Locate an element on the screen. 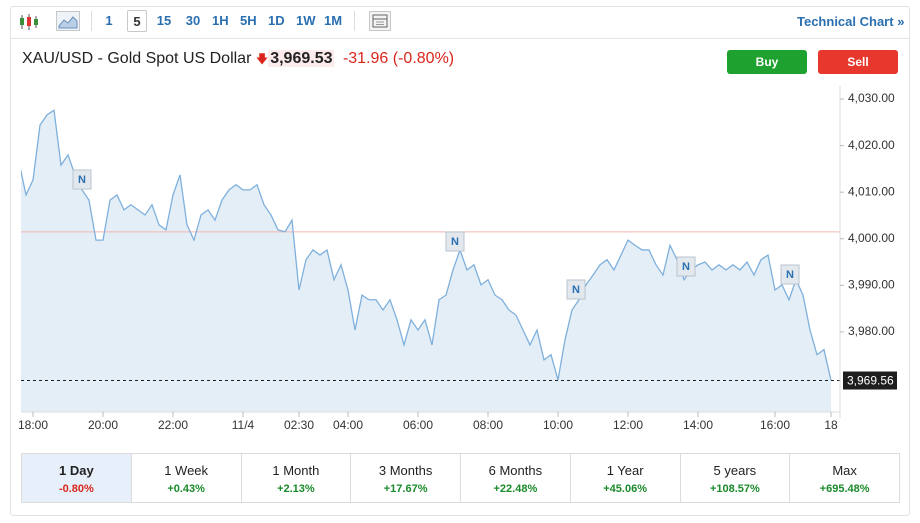 This screenshot has height=523, width=920. period-tab: 3 Months +17.67% is located at coordinates (405, 478).